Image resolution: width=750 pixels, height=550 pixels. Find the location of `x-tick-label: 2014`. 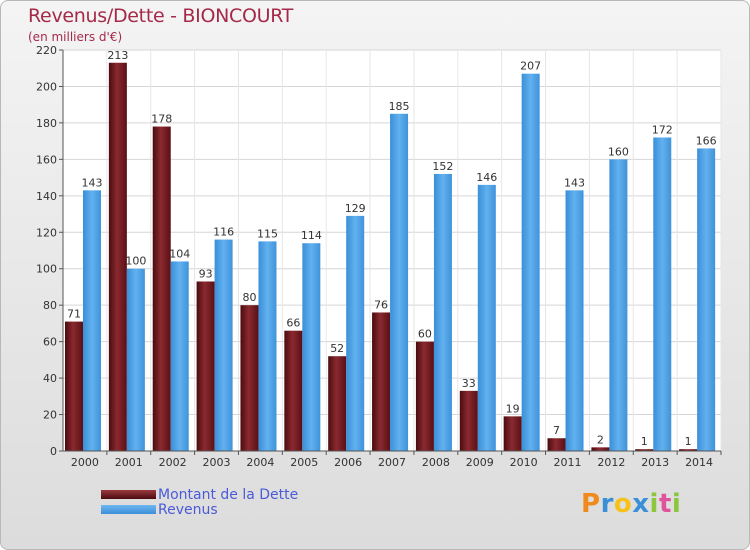

x-tick-label: 2014 is located at coordinates (699, 462).